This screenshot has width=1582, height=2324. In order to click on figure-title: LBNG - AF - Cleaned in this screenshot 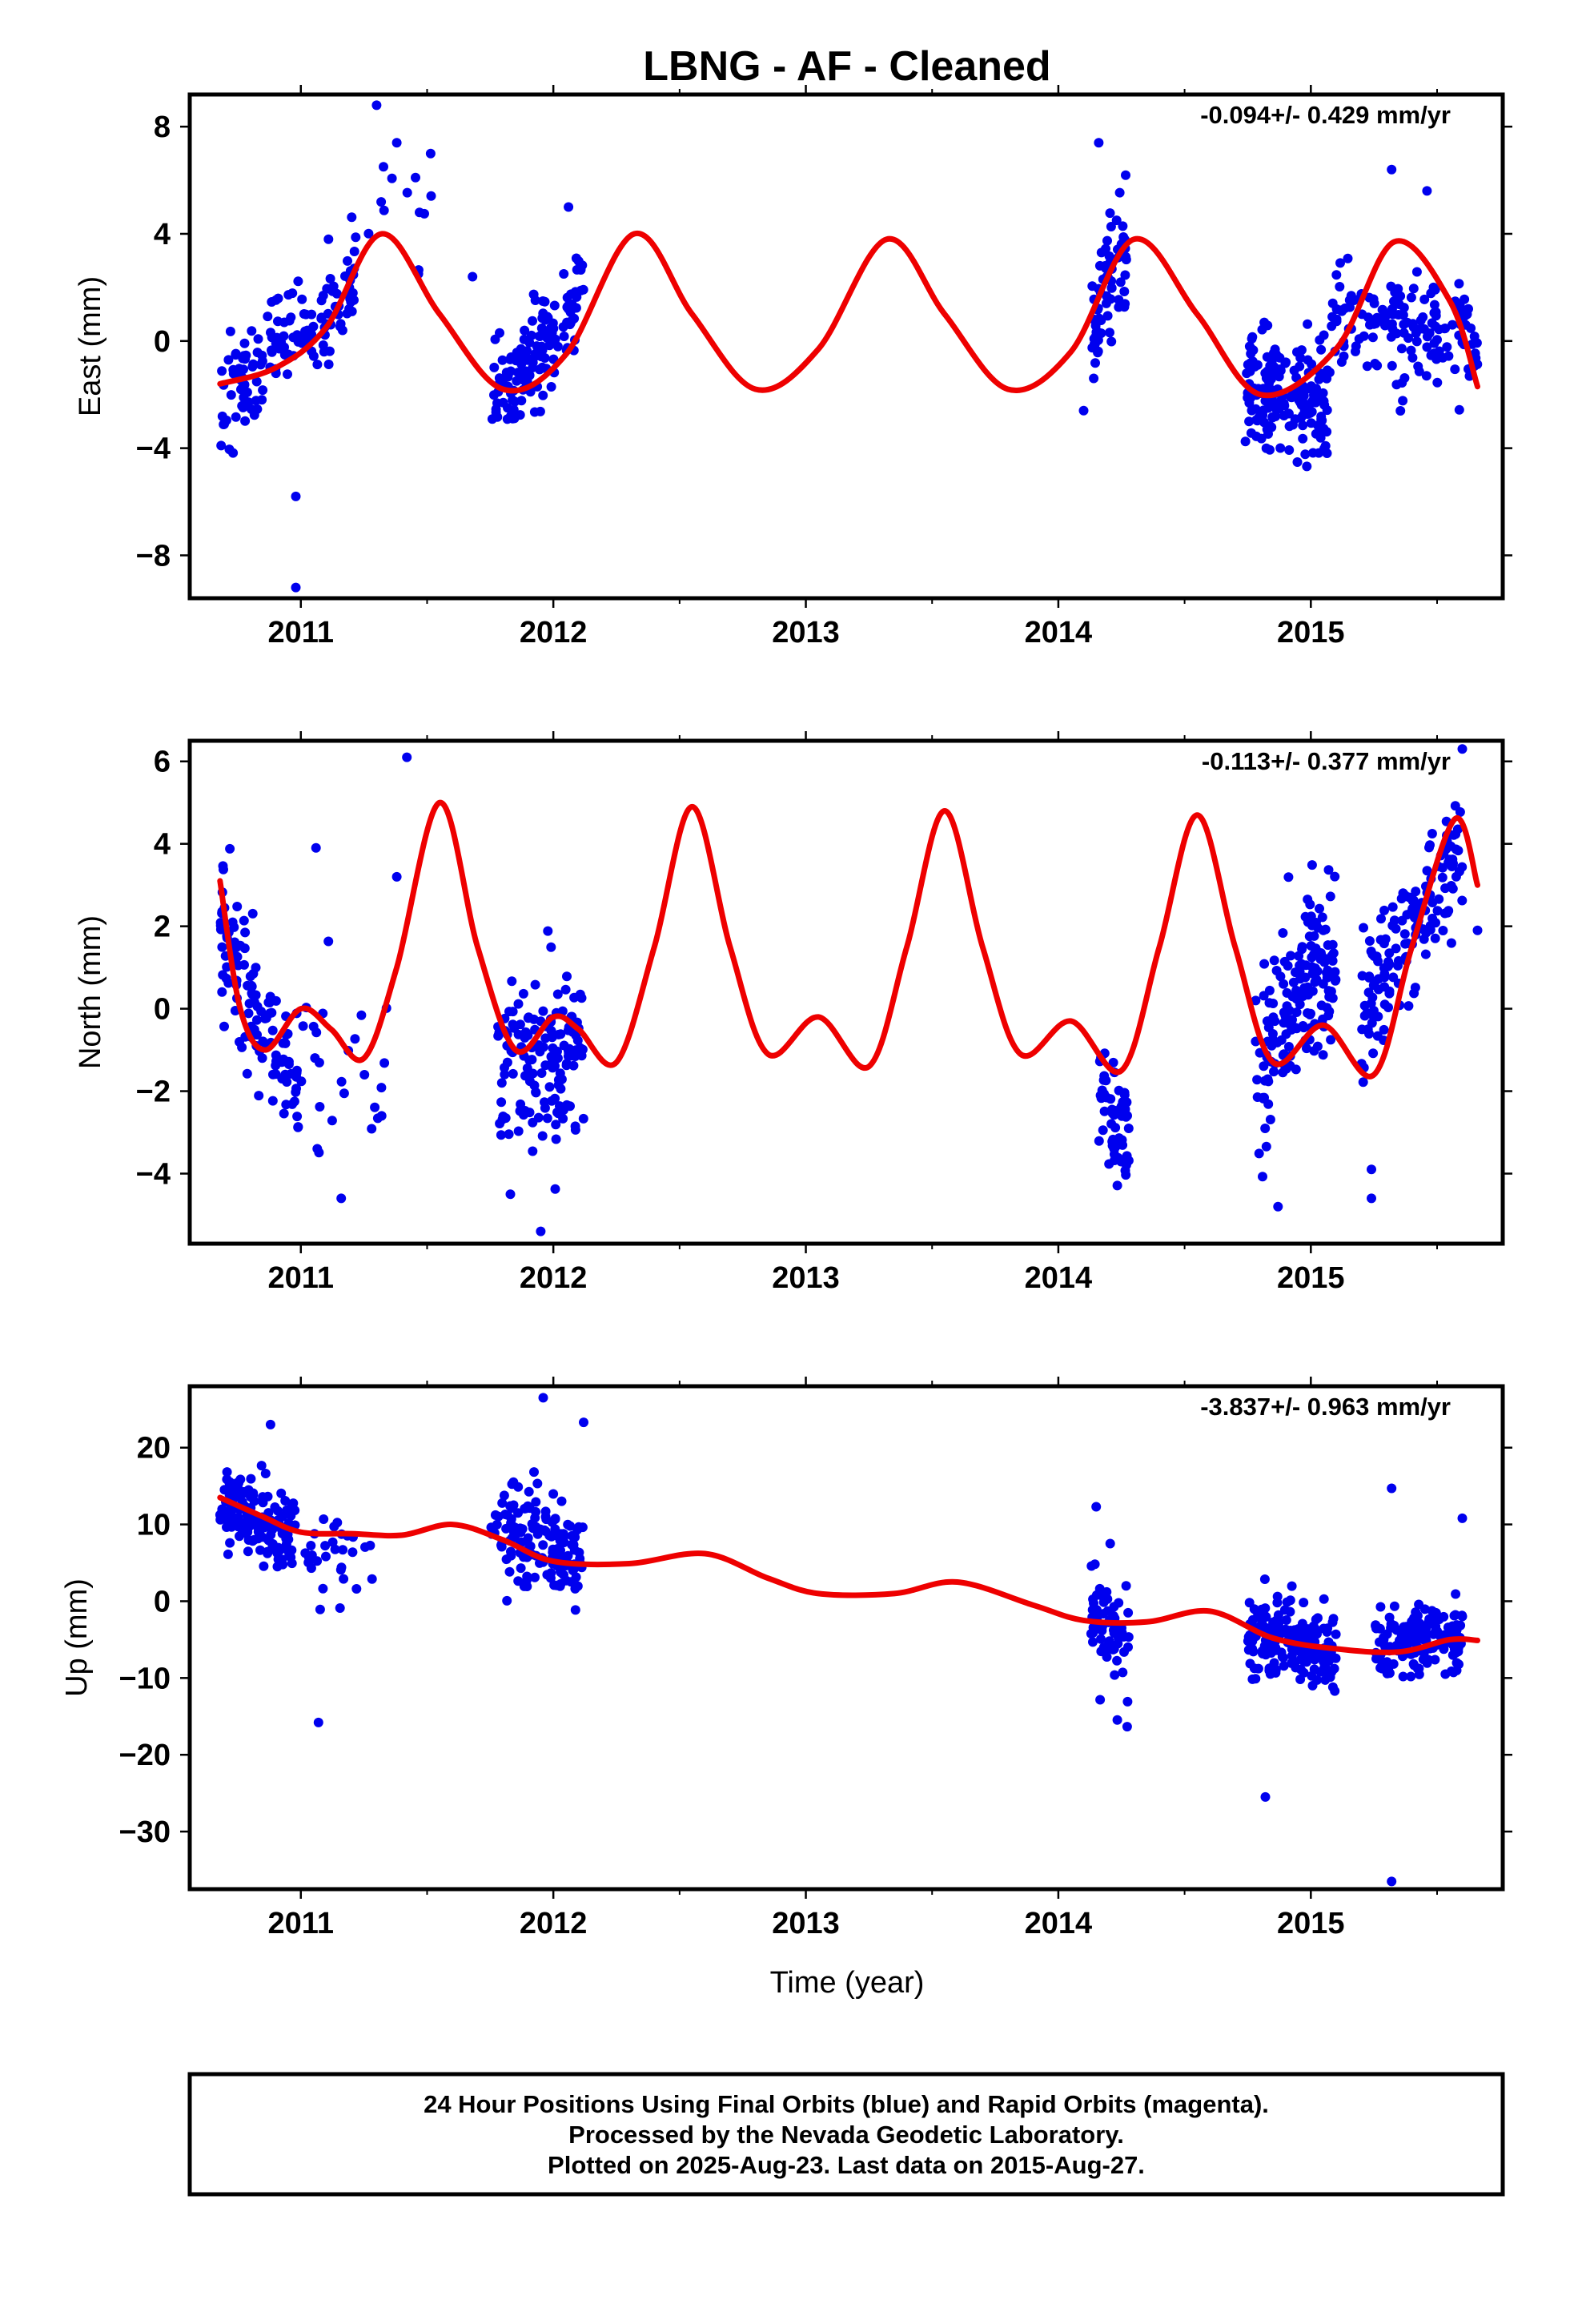, I will do `click(847, 66)`.